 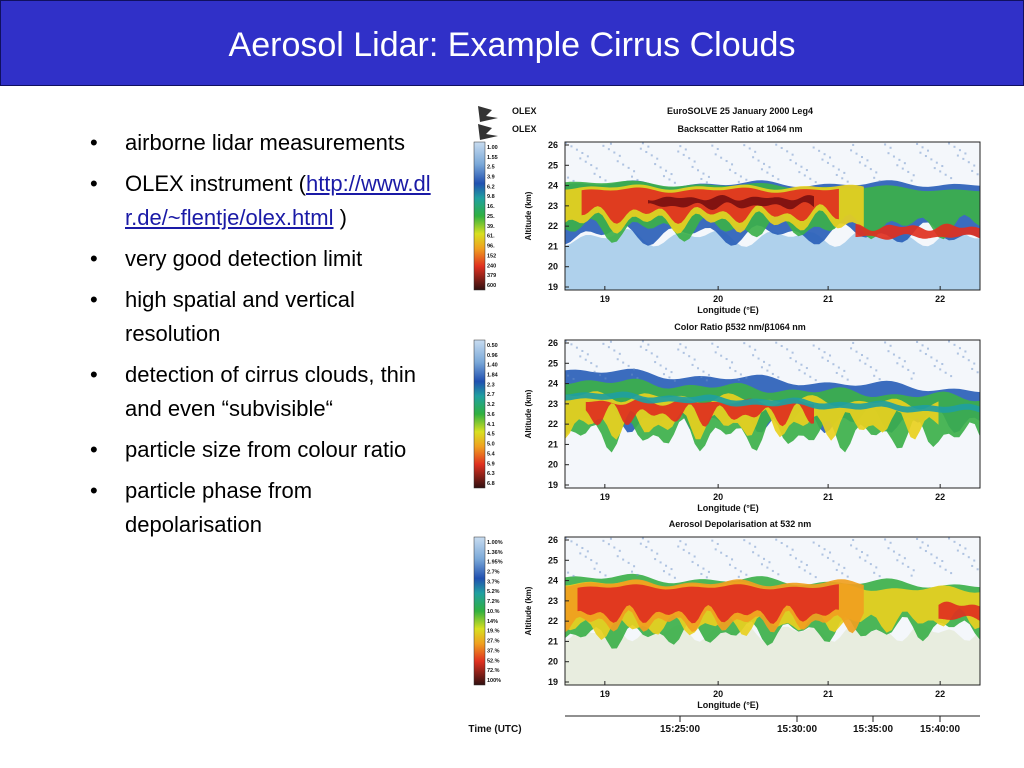 I want to click on y-tick-label: 26, so click(x=553, y=540).